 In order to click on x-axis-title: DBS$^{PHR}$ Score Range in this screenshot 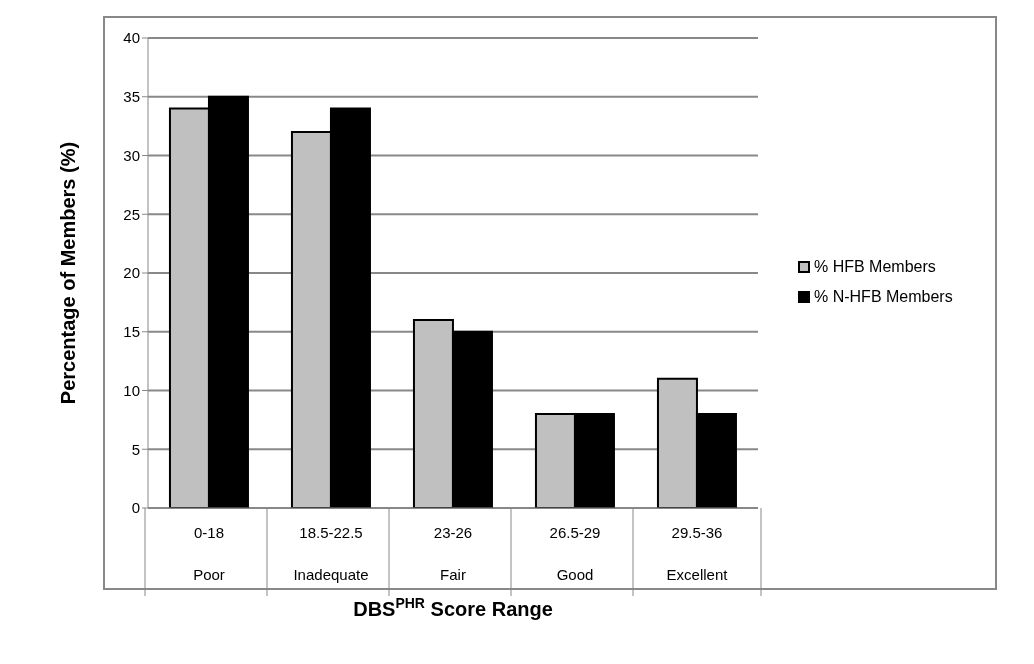, I will do `click(453, 607)`.